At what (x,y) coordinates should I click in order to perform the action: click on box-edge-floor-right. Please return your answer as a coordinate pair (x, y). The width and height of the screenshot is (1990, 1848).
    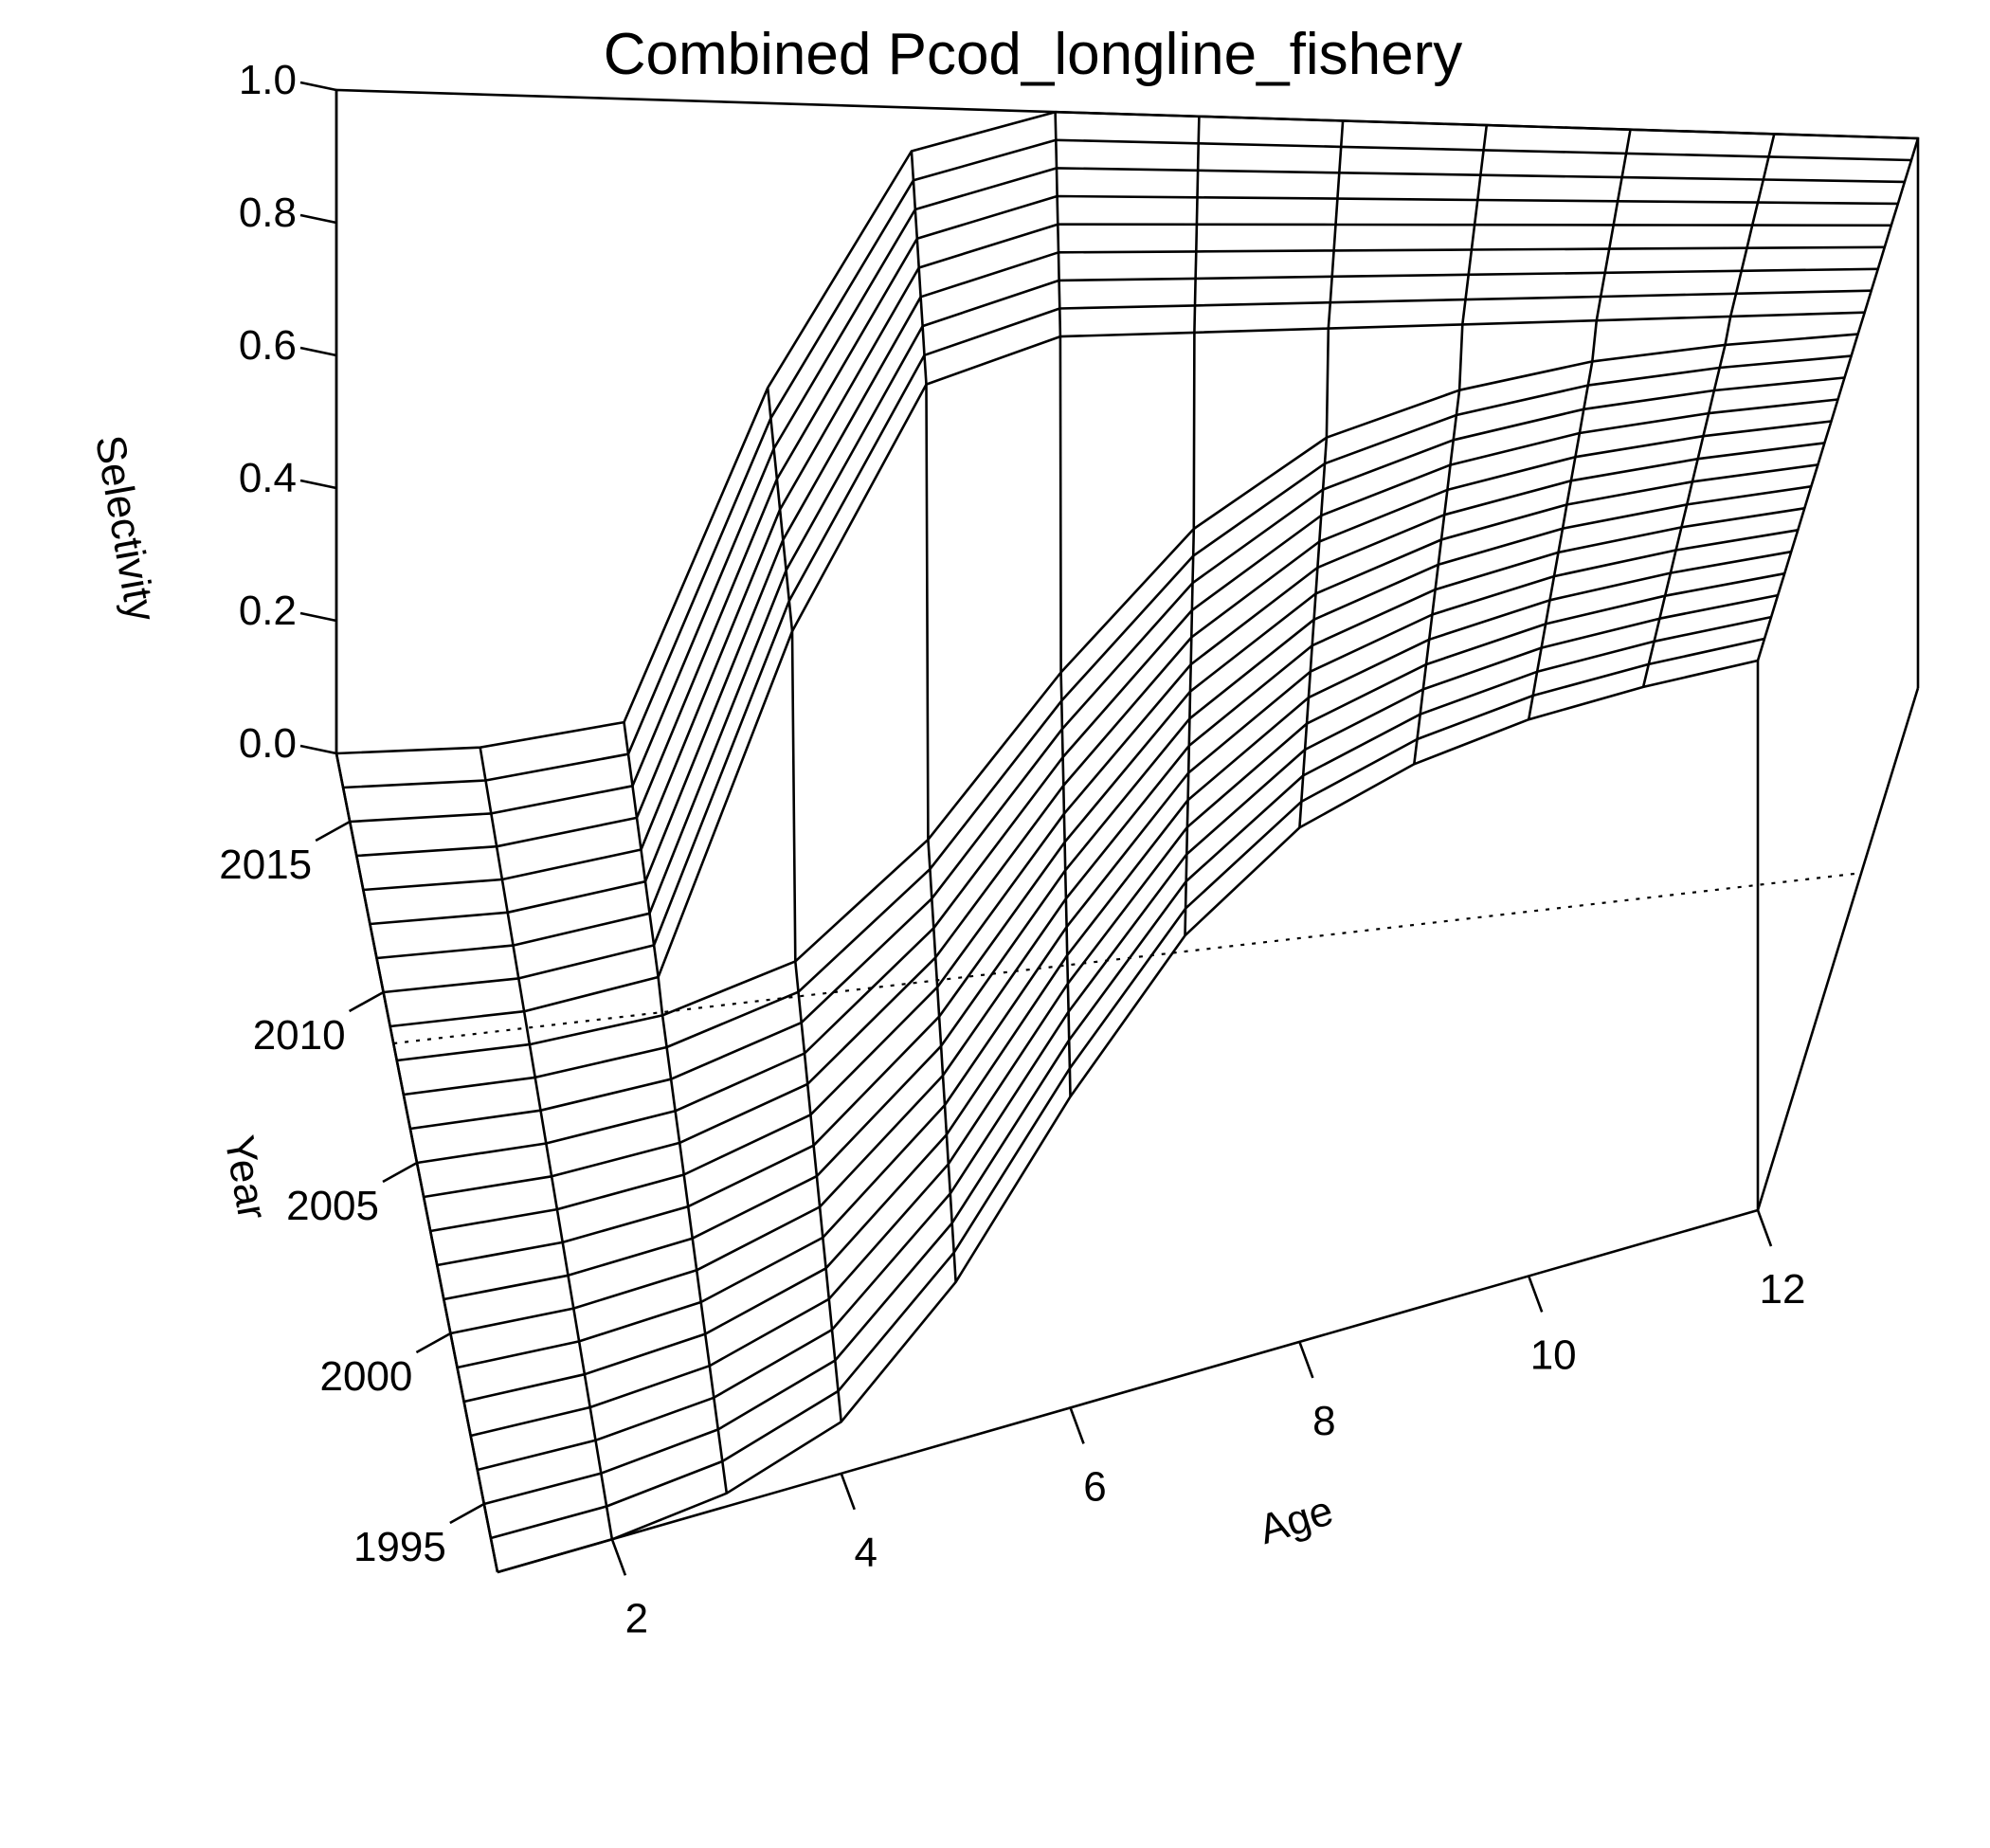
    Looking at the image, I should click on (1838, 949).